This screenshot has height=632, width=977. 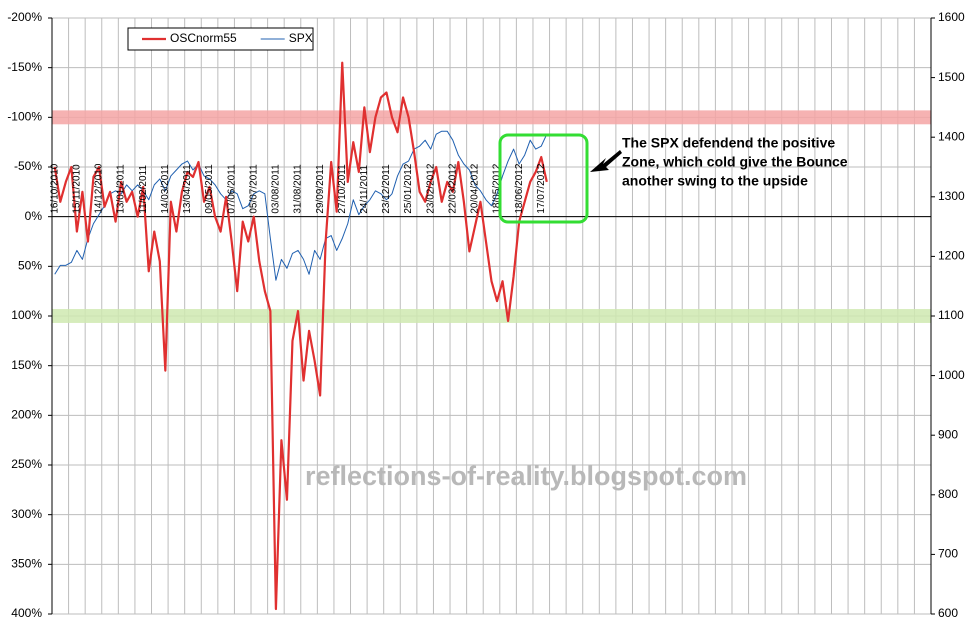 What do you see at coordinates (121, 189) in the screenshot?
I see `x-tick-label: 13/01/2011` at bounding box center [121, 189].